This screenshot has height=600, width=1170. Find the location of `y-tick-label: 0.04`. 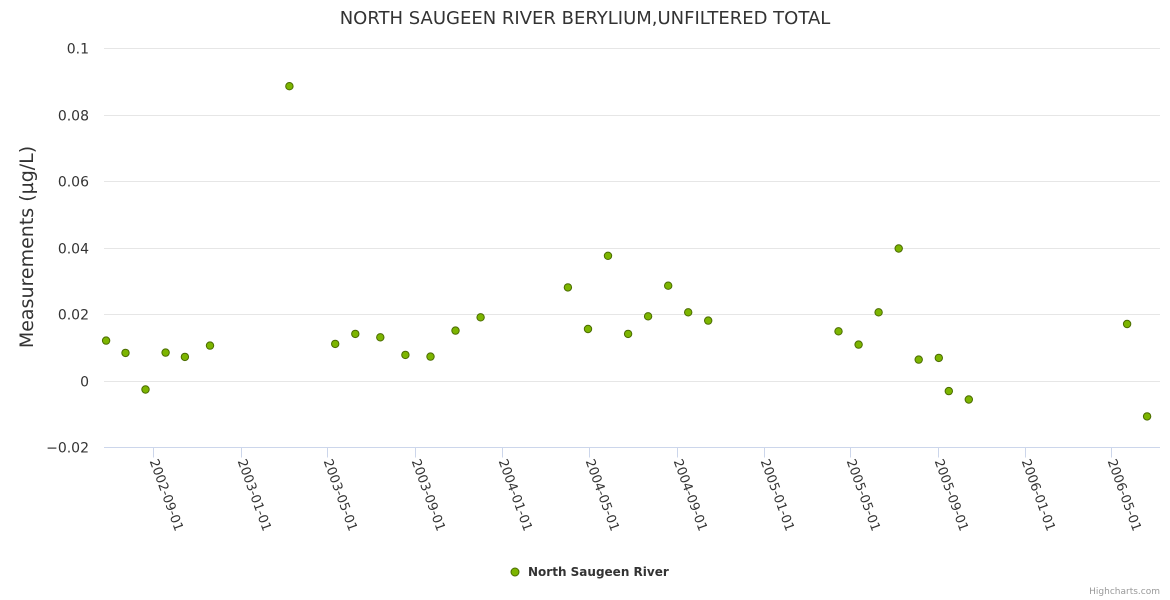

y-tick-label: 0.04 is located at coordinates (73, 250).